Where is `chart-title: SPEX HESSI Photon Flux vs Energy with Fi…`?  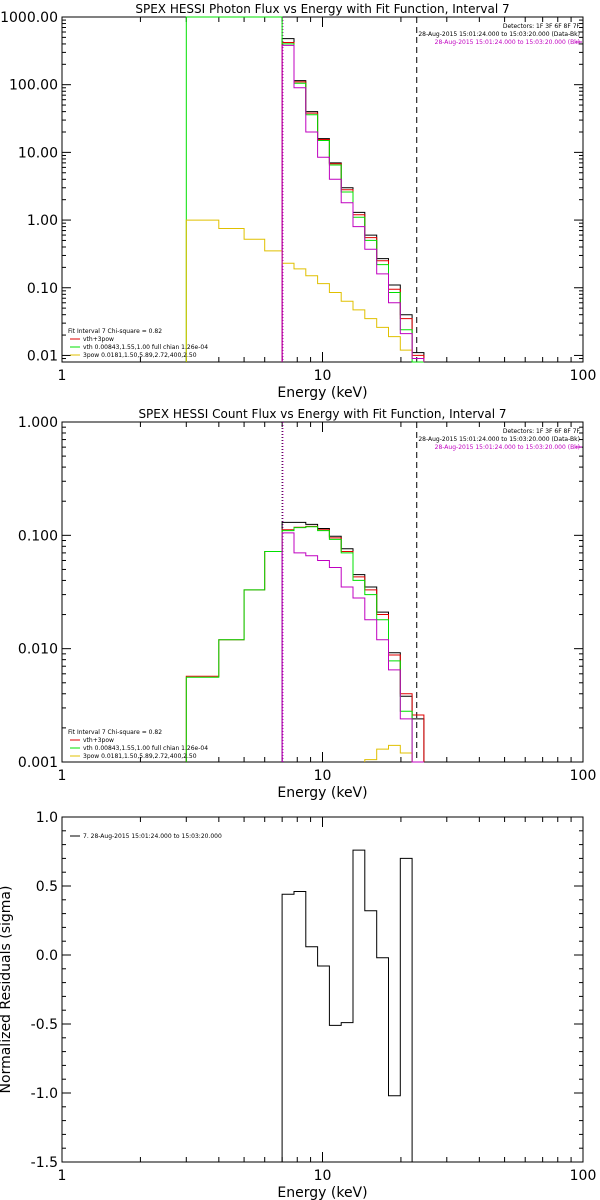
chart-title: SPEX HESSI Photon Flux vs Energy with Fi… is located at coordinates (322, 9).